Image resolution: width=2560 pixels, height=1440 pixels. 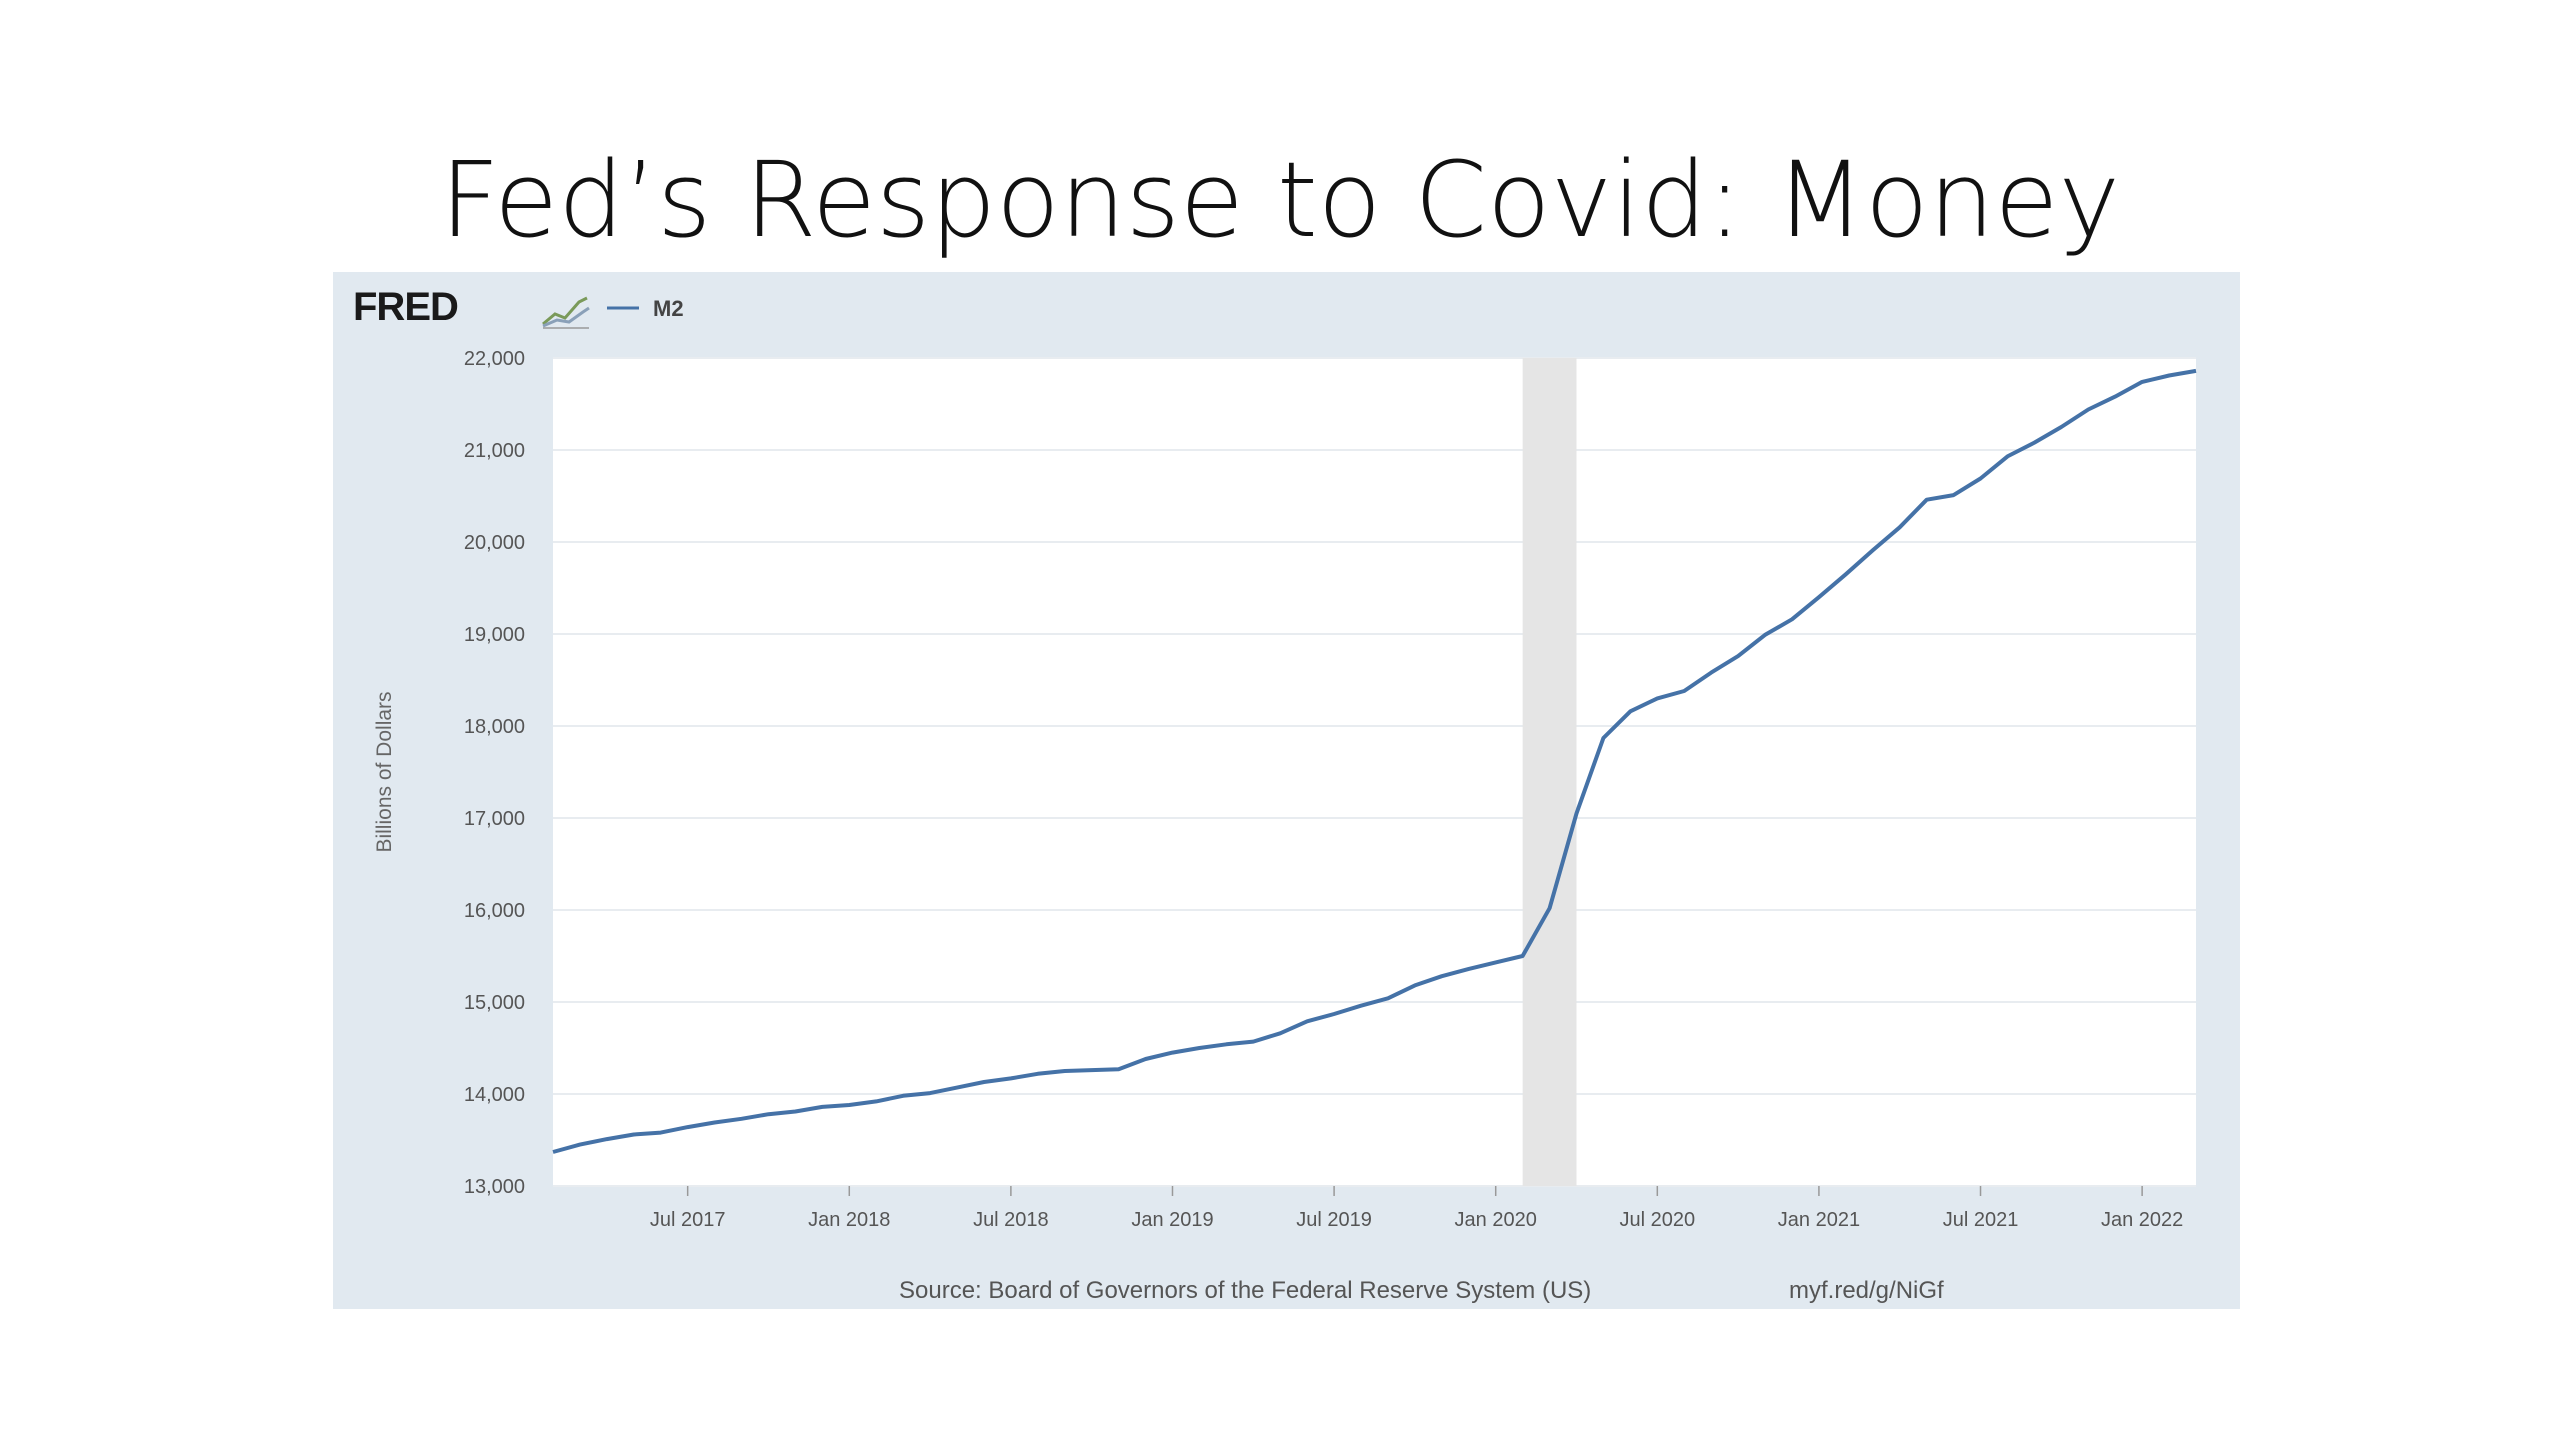 What do you see at coordinates (1866, 1290) in the screenshot?
I see `short-link: myf.red/g/NiGf` at bounding box center [1866, 1290].